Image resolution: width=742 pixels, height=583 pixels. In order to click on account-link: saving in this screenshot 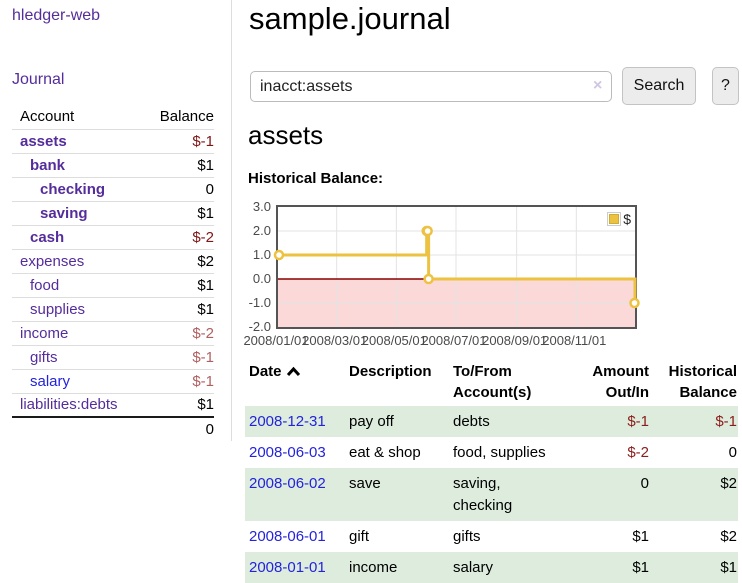, I will do `click(64, 213)`.